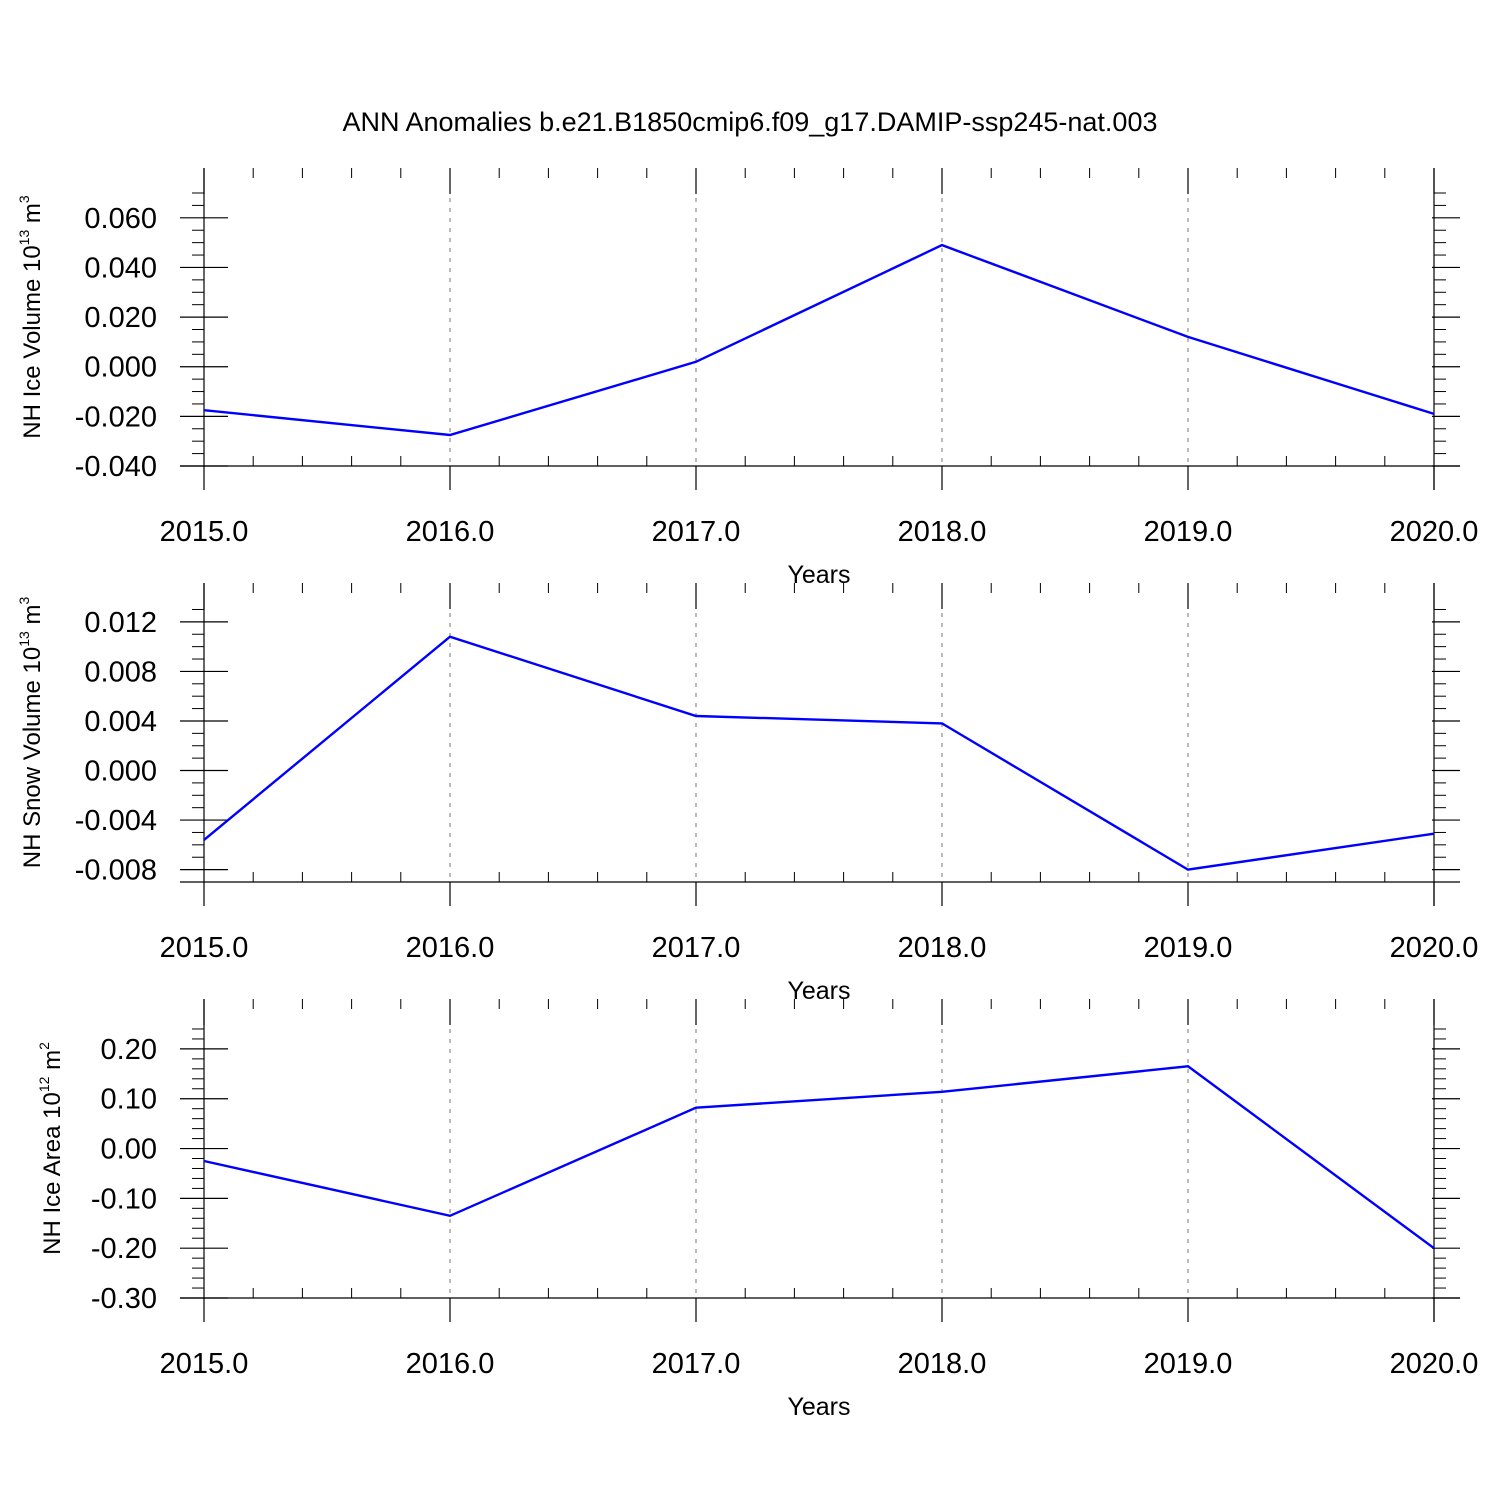 This screenshot has height=1500, width=1500. I want to click on y-axis-label: NH Ice Area 1012 m2, so click(51, 1148).